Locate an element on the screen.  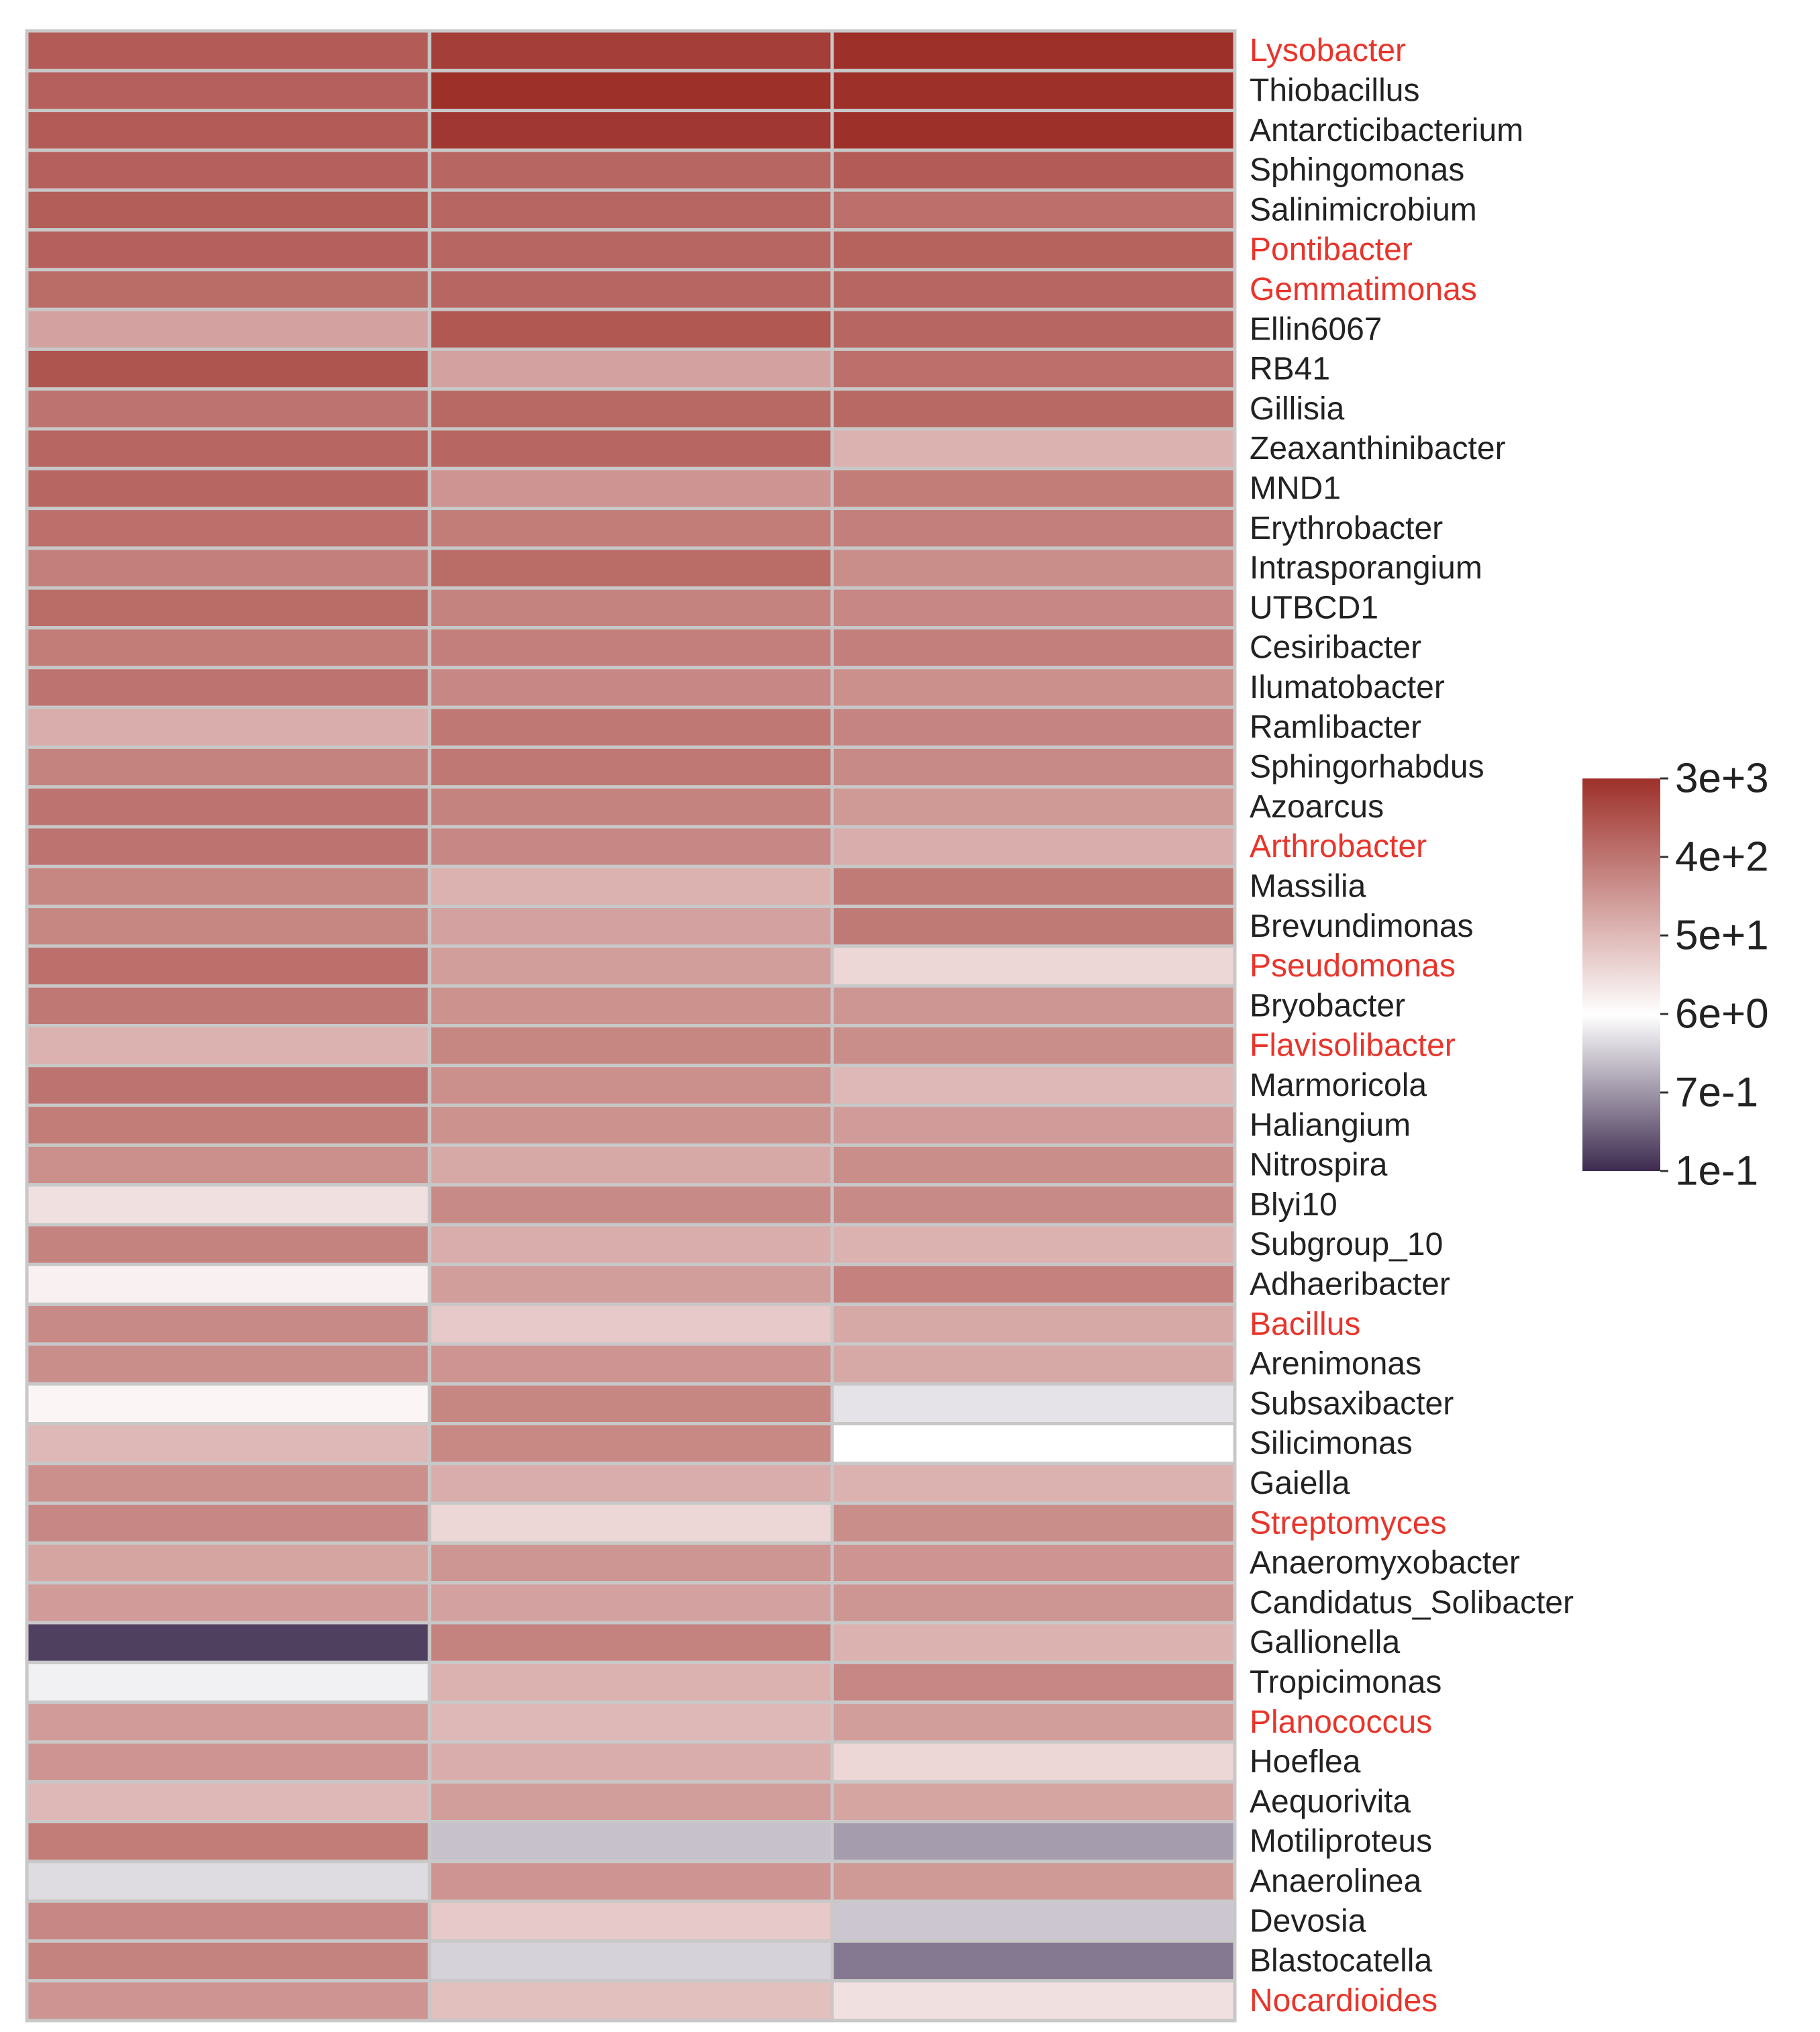
row-label: Gillisia is located at coordinates (1297, 409).